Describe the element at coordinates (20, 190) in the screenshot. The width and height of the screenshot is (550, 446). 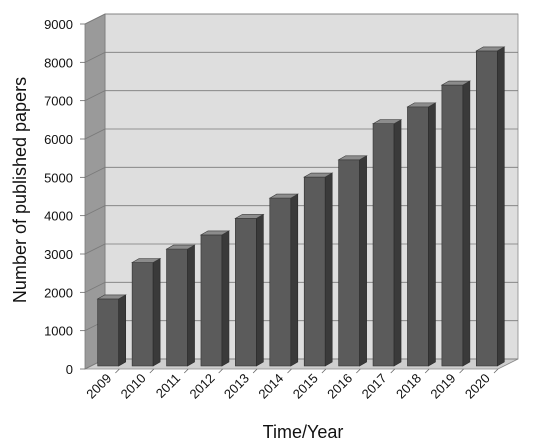
I see `y-axis-label: Number of published papers` at that location.